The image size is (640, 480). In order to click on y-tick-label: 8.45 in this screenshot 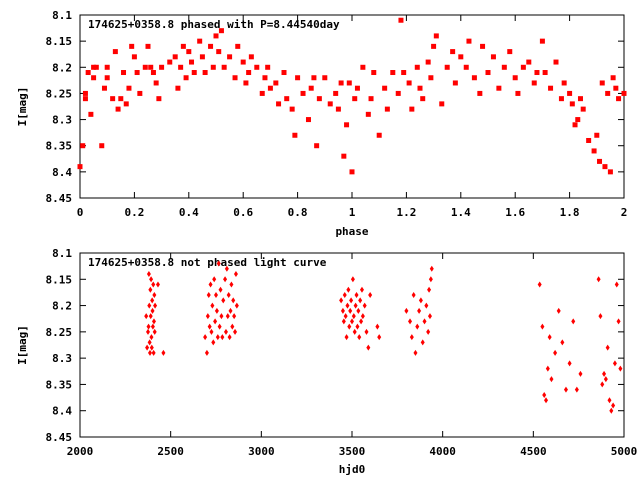, I will do `click(59, 437)`.